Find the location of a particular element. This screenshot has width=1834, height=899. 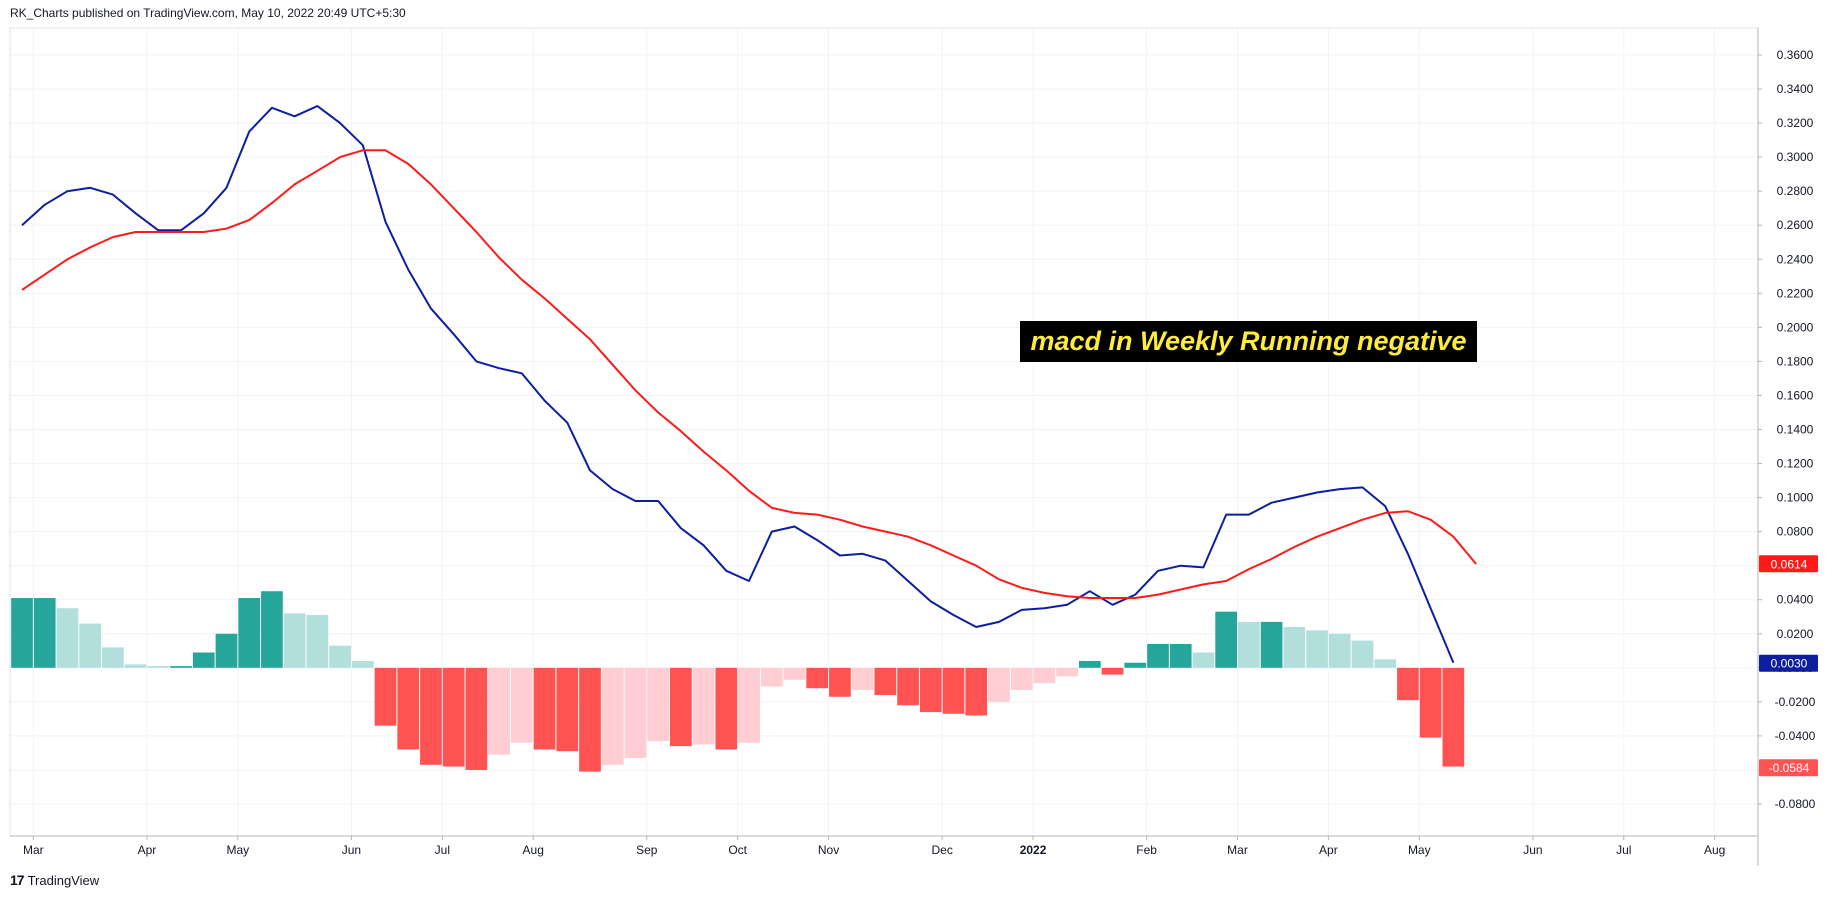

y-tick-label: 0.3600 is located at coordinates (1795, 55).